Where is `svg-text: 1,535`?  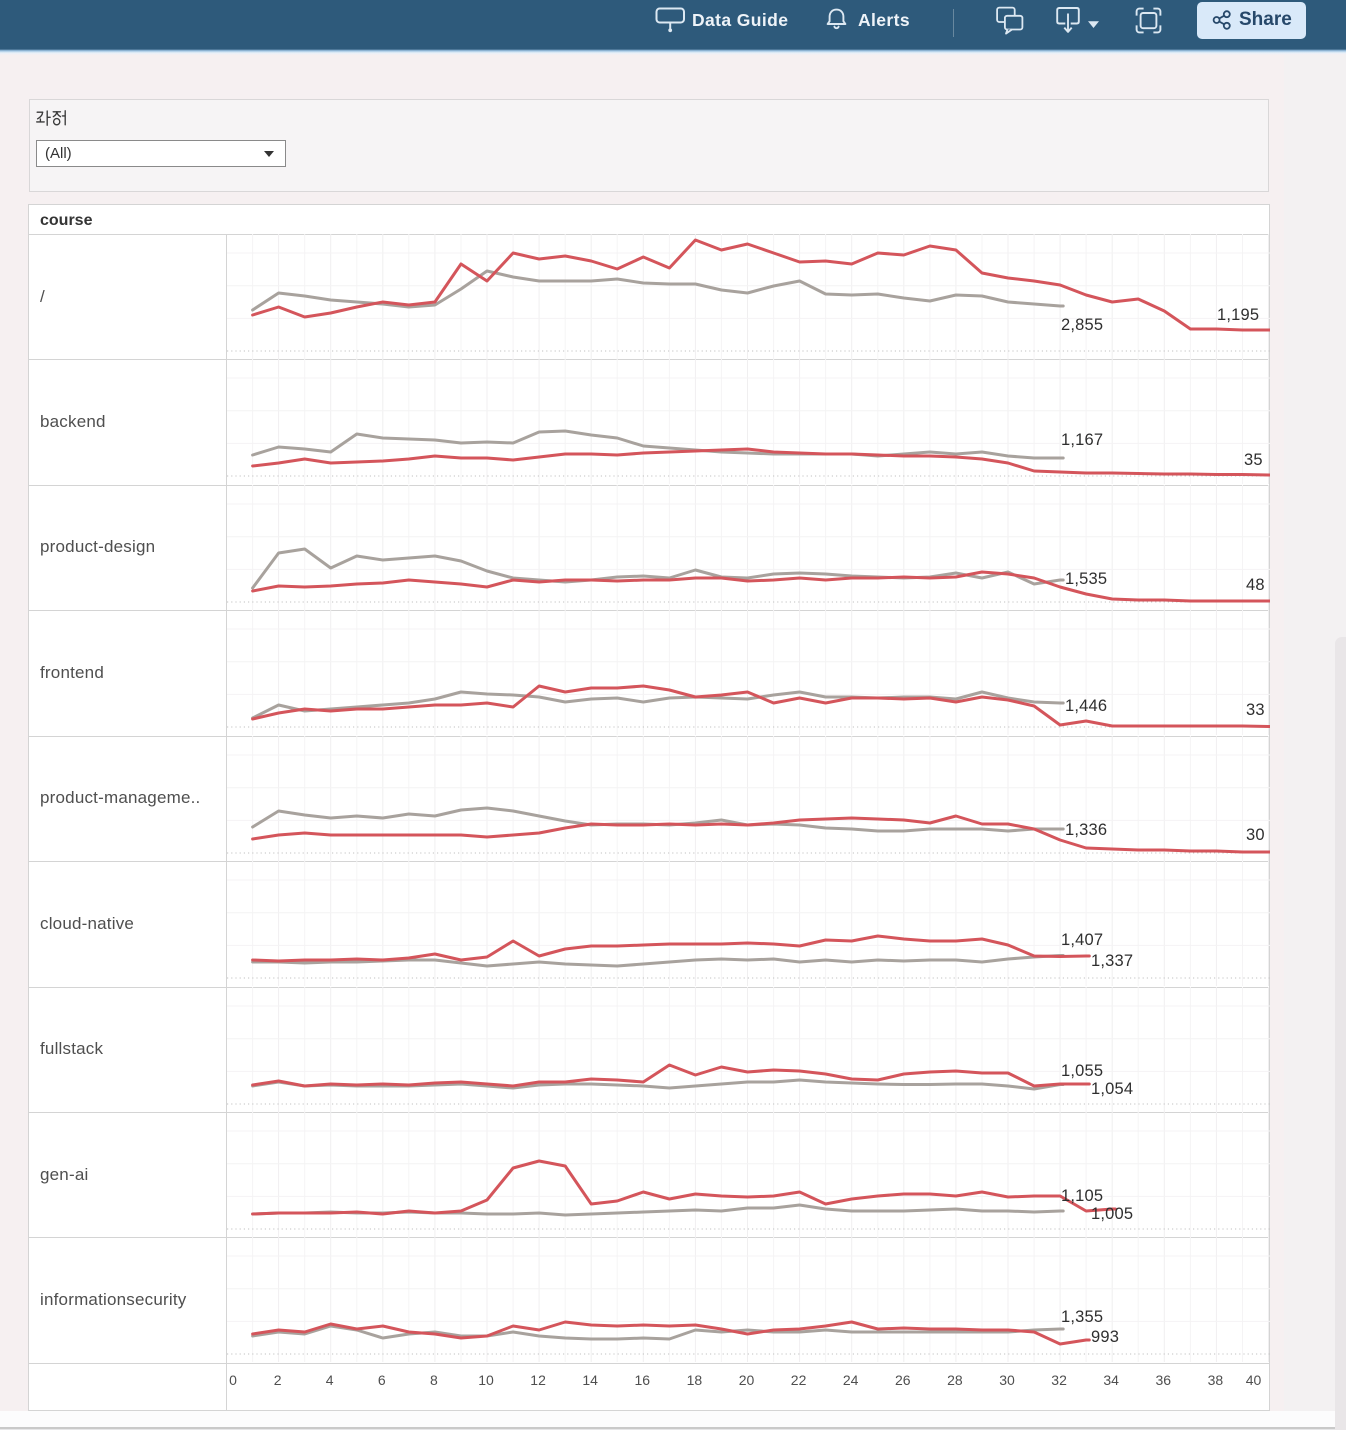
svg-text: 1,535 is located at coordinates (1086, 579).